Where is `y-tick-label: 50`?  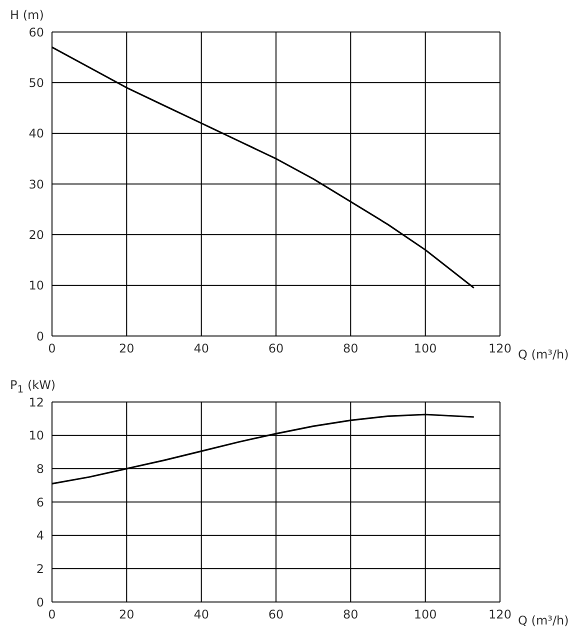
y-tick-label: 50 is located at coordinates (36, 83).